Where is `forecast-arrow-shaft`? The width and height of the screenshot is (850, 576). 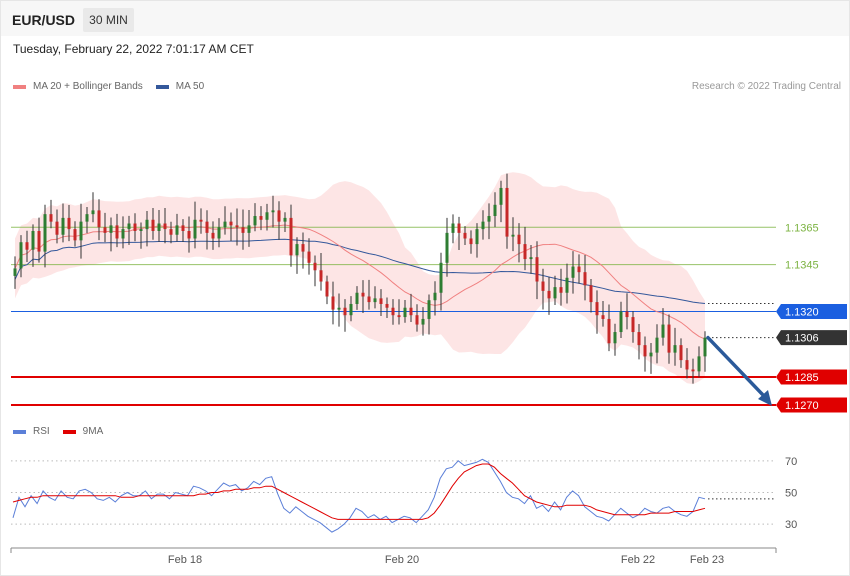
forecast-arrow-shaft is located at coordinates (736, 366).